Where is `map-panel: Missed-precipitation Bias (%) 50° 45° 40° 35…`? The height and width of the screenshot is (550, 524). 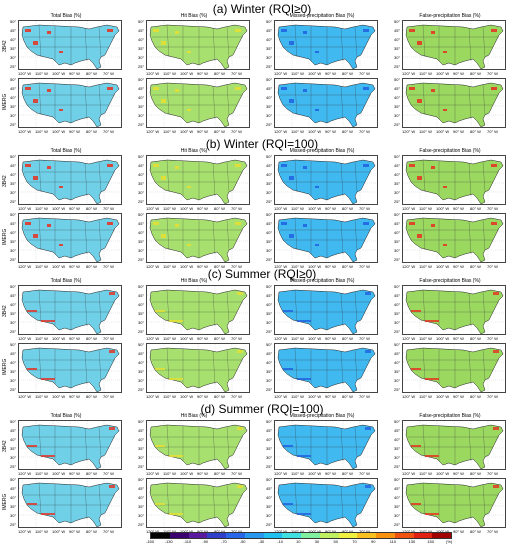 map-panel: Missed-precipitation Bias (%) 50° 45° 40° 35… is located at coordinates (322, 445).